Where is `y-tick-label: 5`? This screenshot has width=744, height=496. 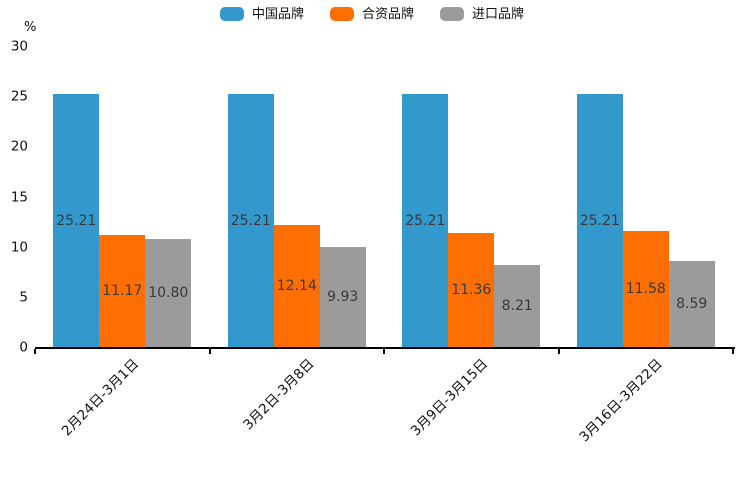 y-tick-label: 5 is located at coordinates (23, 297).